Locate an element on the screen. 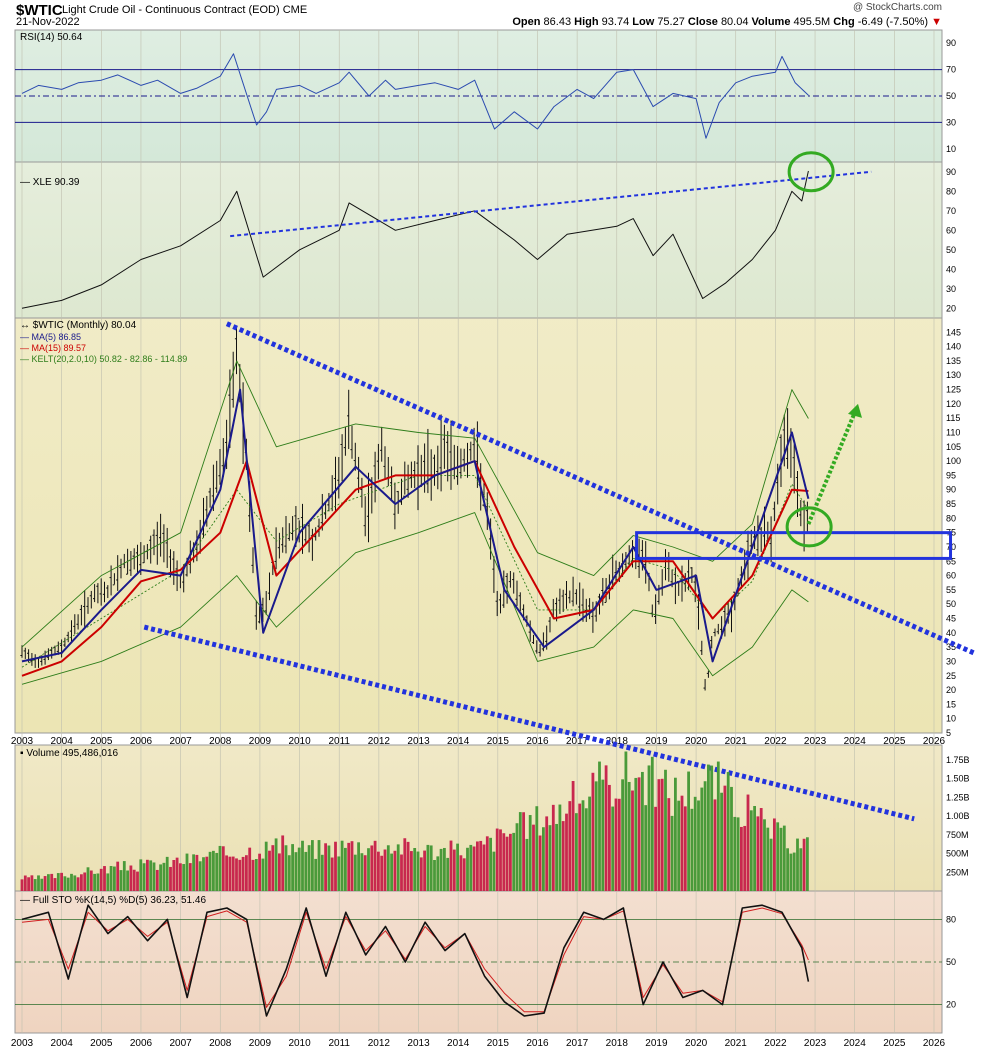  high-value: 93.74 is located at coordinates (615, 22).